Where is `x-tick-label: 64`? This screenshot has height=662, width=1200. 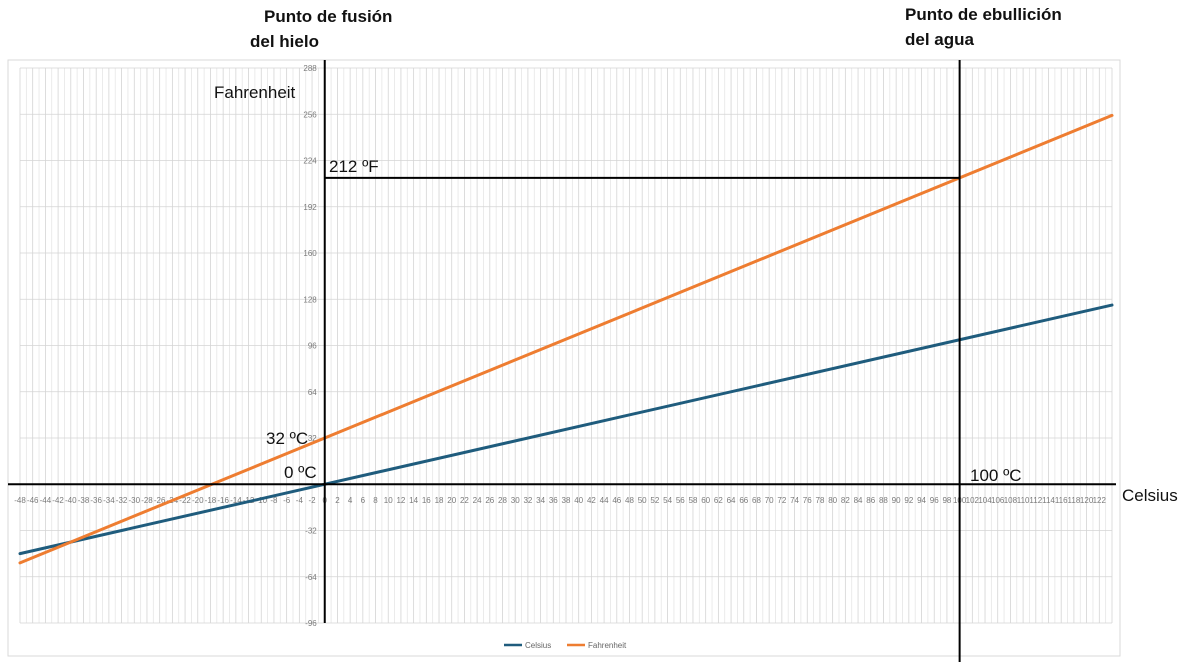
x-tick-label: 64 is located at coordinates (731, 500).